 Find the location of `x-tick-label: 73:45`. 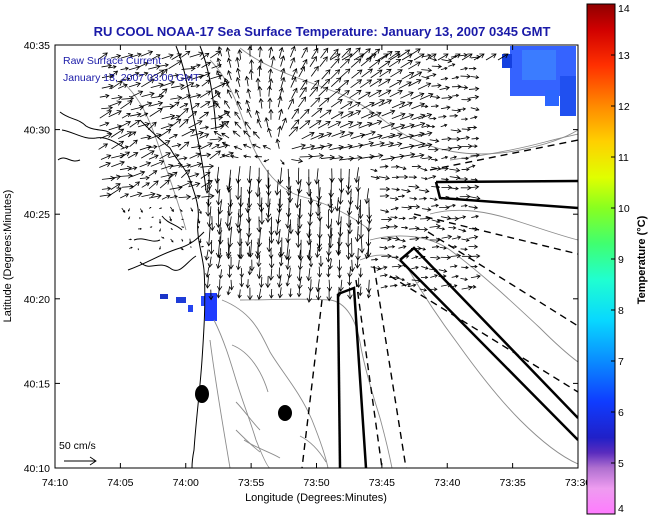

x-tick-label: 73:45 is located at coordinates (382, 483).